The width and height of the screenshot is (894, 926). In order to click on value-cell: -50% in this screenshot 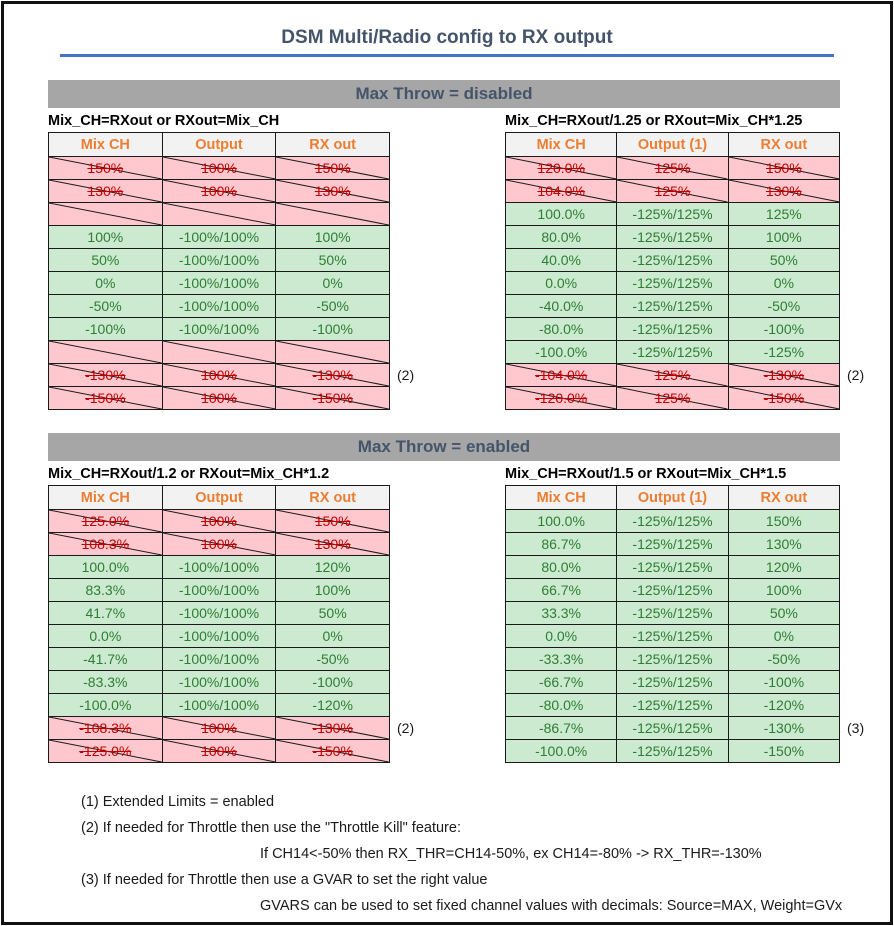, I will do `click(784, 306)`.